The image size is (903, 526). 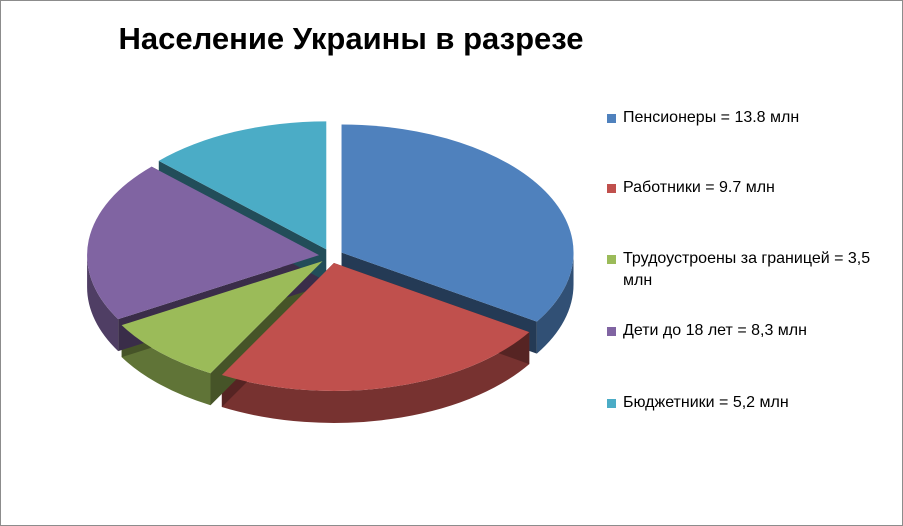 I want to click on legend-item: Пенсионеры = 13.8 млн, so click(x=747, y=118).